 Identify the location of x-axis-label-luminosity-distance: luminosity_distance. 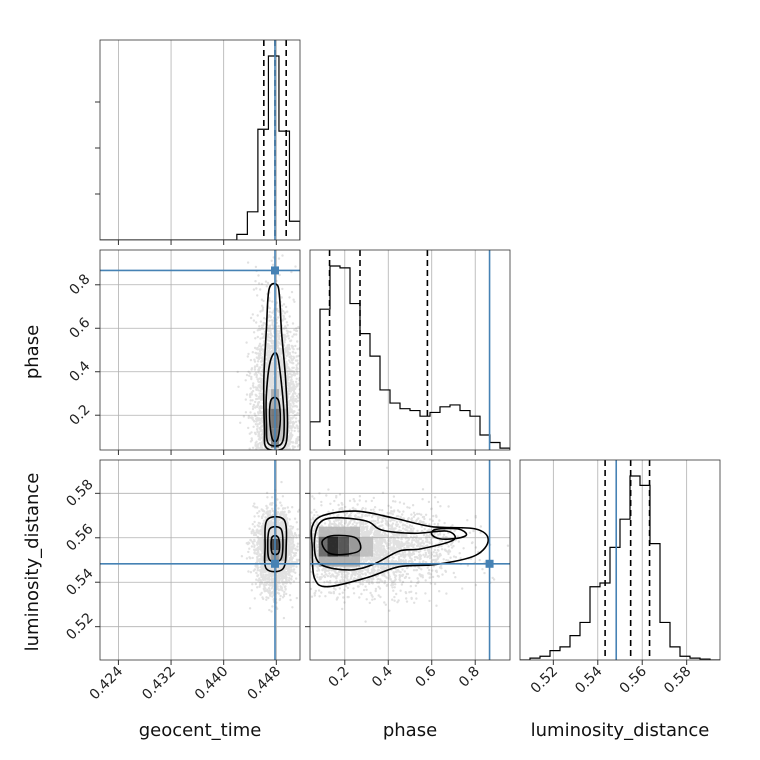
(620, 730).